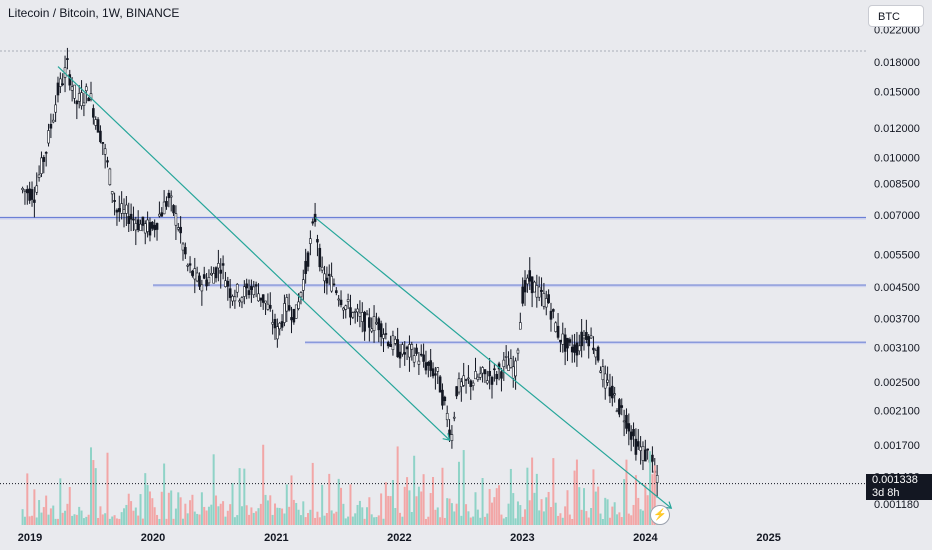  I want to click on currency-button: BTC, so click(896, 16).